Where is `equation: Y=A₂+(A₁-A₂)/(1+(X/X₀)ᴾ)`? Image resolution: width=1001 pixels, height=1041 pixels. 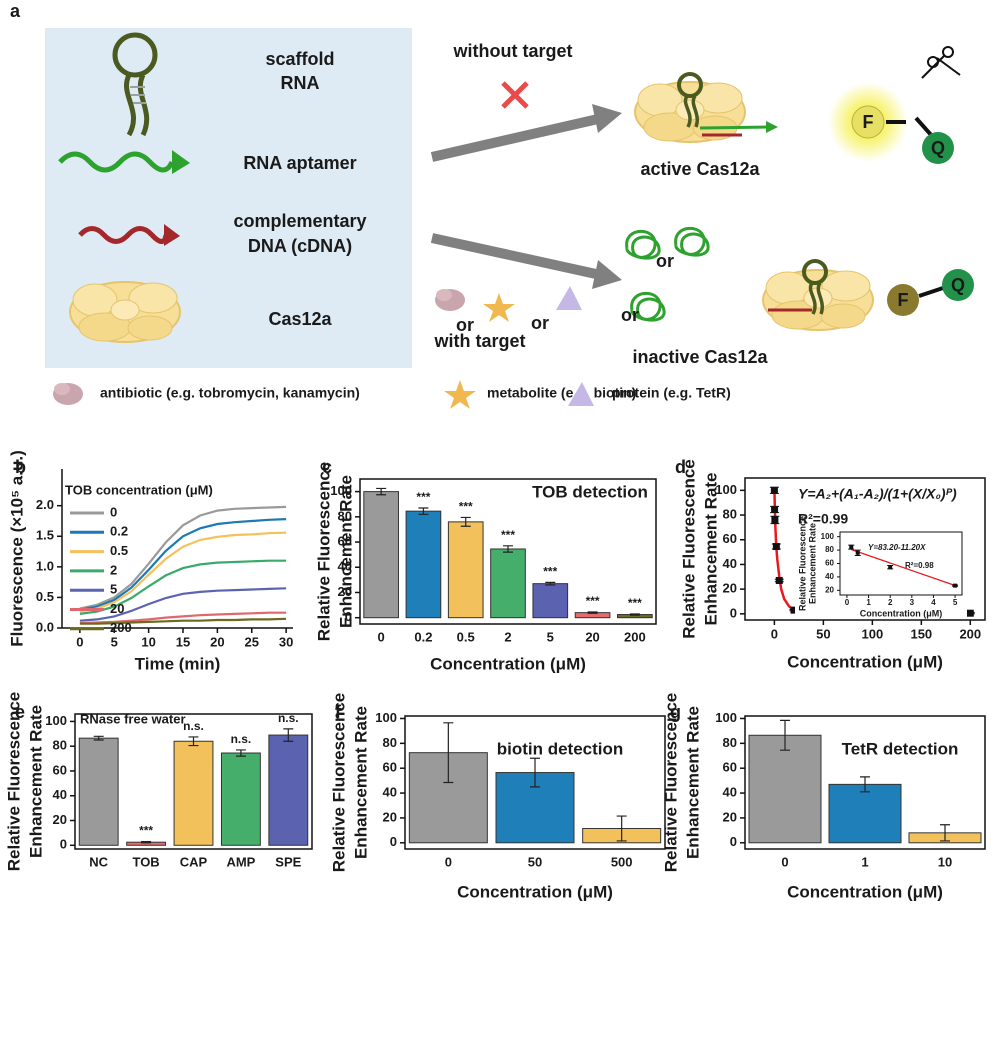
equation: Y=A₂+(A₁-A₂)/(1+(X/X₀)ᴾ) is located at coordinates (877, 494).